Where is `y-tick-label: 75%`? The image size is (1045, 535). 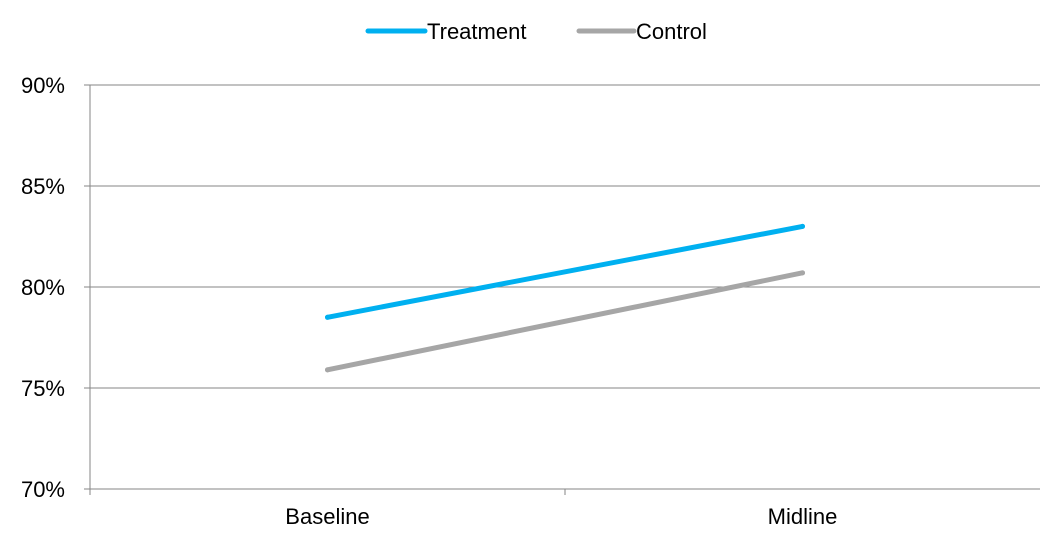
y-tick-label: 75% is located at coordinates (43, 388).